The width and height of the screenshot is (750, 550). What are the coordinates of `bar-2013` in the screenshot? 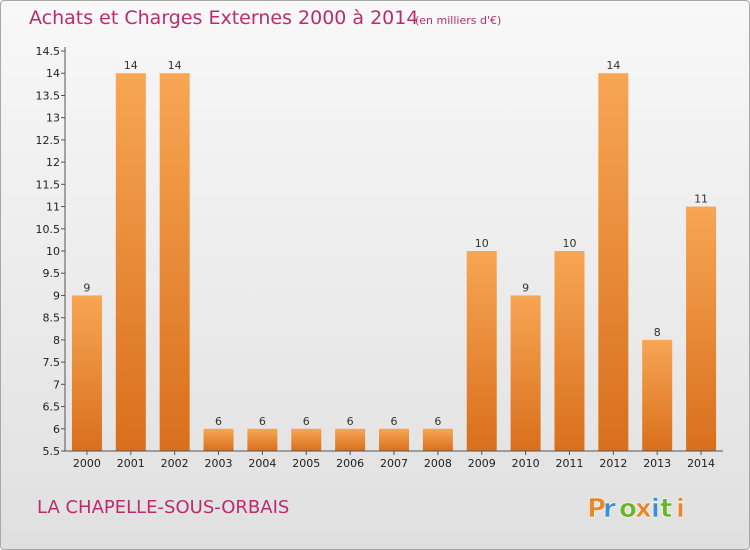 It's located at (657, 395).